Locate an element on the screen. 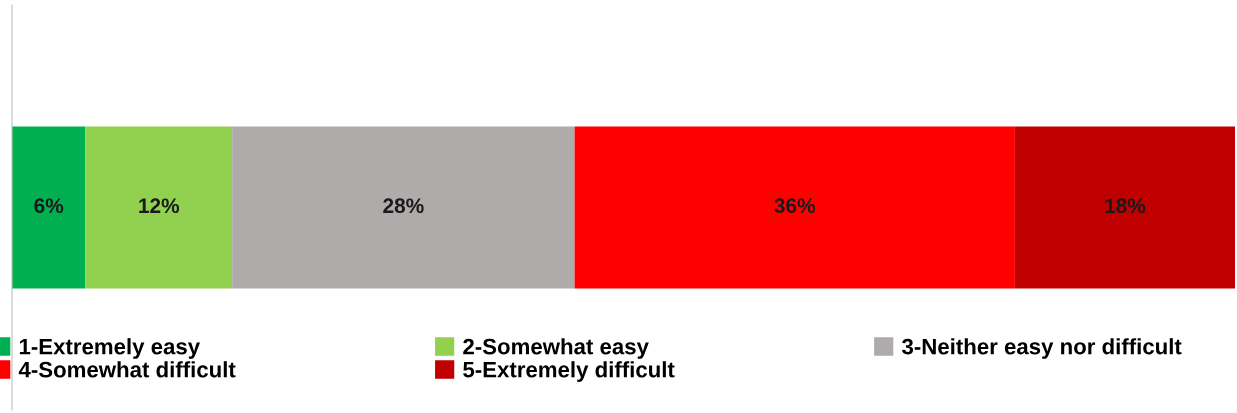 This screenshot has width=1237, height=413. data-label: 18% is located at coordinates (1125, 206).